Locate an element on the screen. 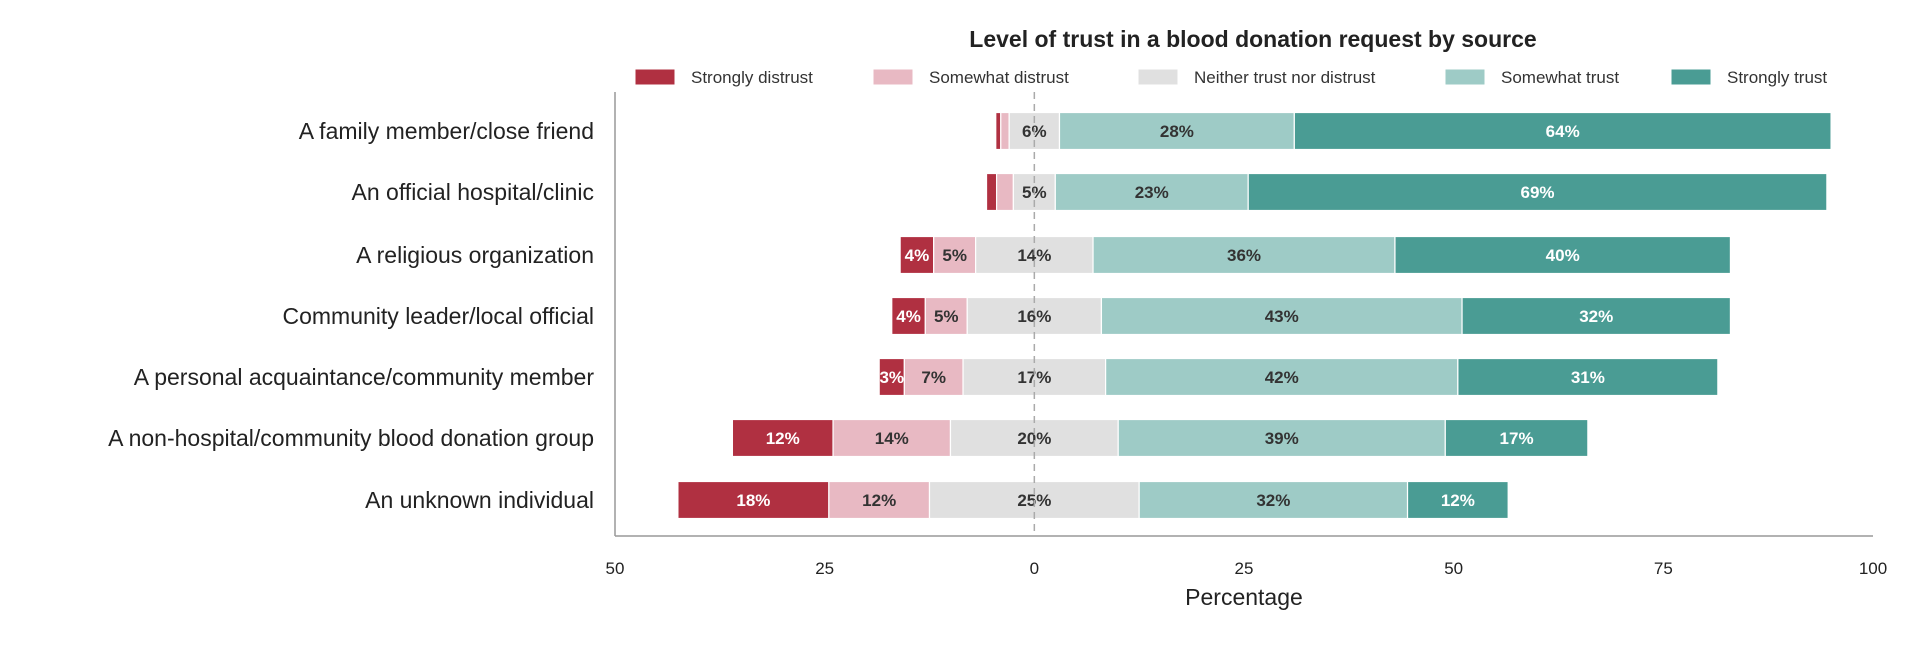 This screenshot has width=1920, height=645. bar-row-a-personal-acquaintance-community-member: 3% 7% 17% 42% 31% is located at coordinates (1298, 377).